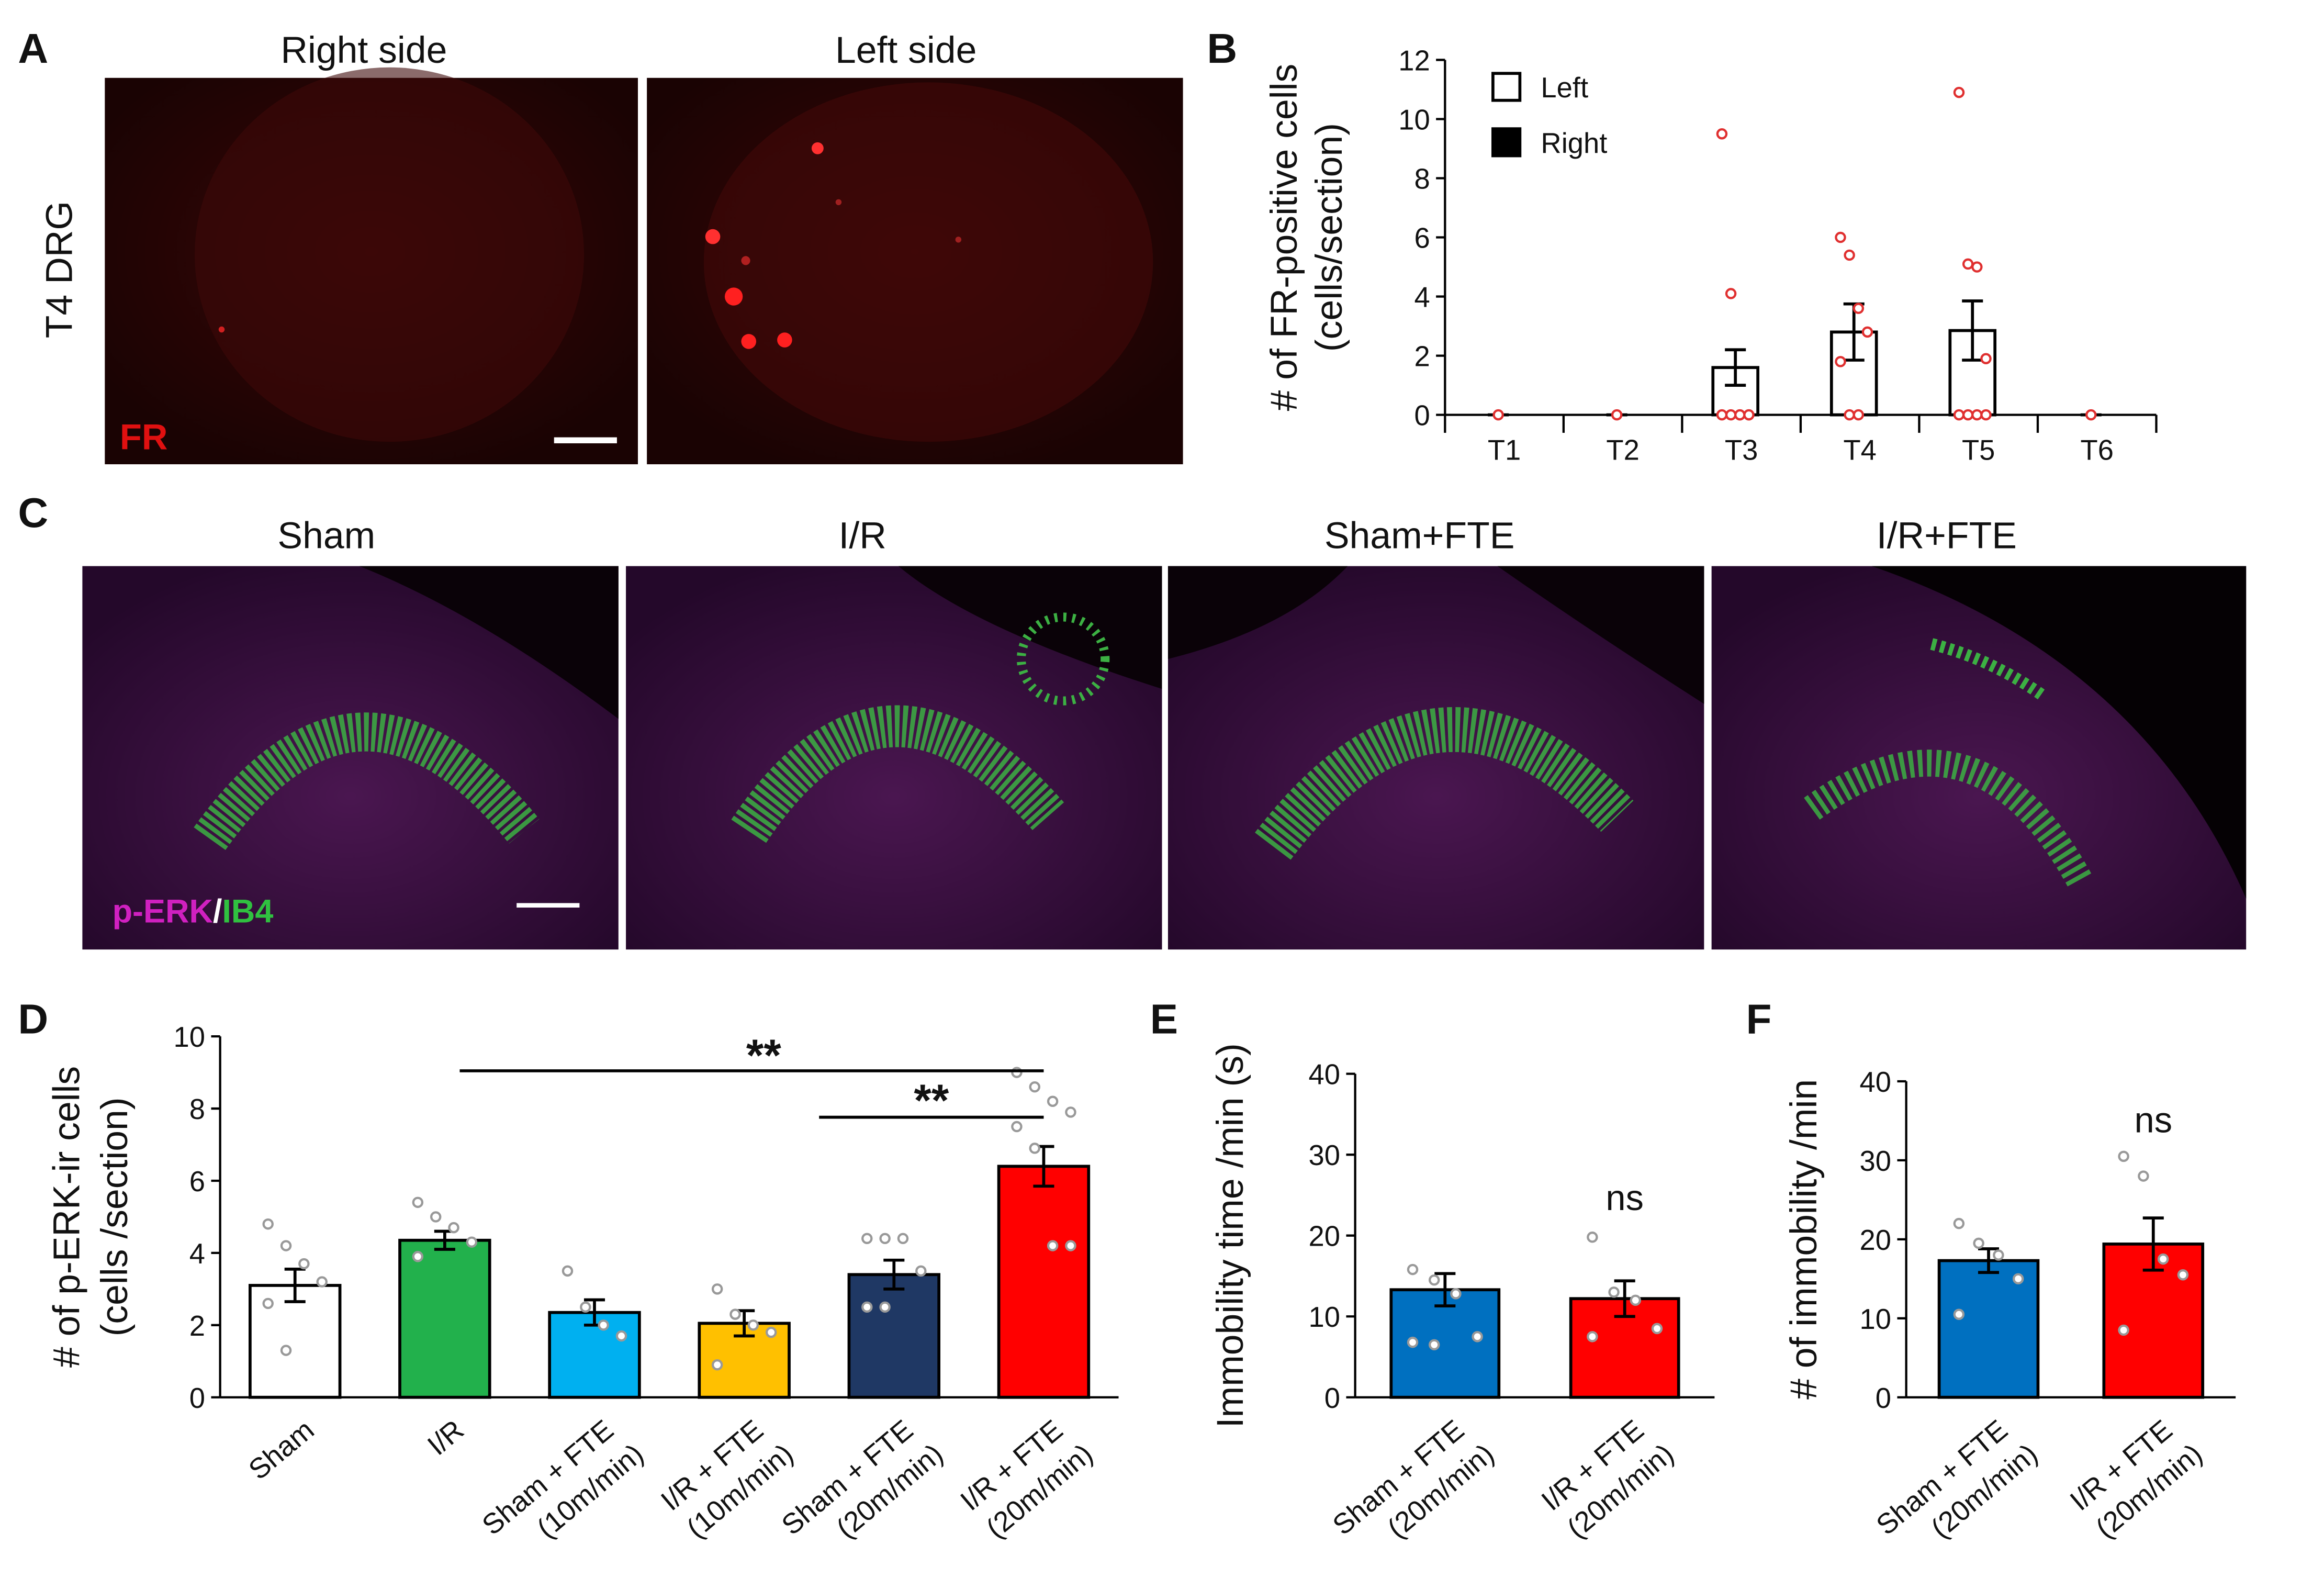  Describe the element at coordinates (1414, 60) in the screenshot. I see `y-tick-label: 12` at that location.